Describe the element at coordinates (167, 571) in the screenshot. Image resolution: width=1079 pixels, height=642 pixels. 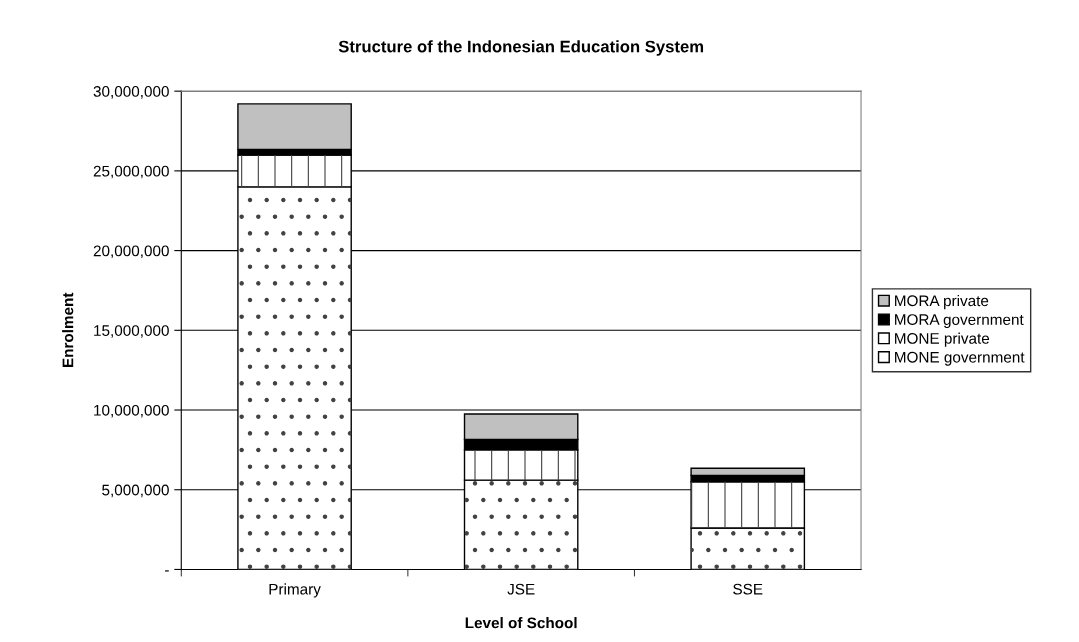
I see `y-tick-label: -` at that location.